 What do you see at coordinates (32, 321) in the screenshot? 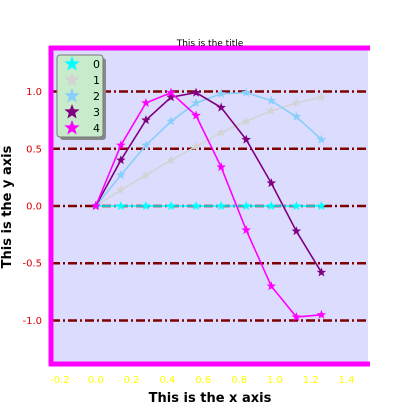
I see `y-tick-label-0: -1.0` at bounding box center [32, 321].